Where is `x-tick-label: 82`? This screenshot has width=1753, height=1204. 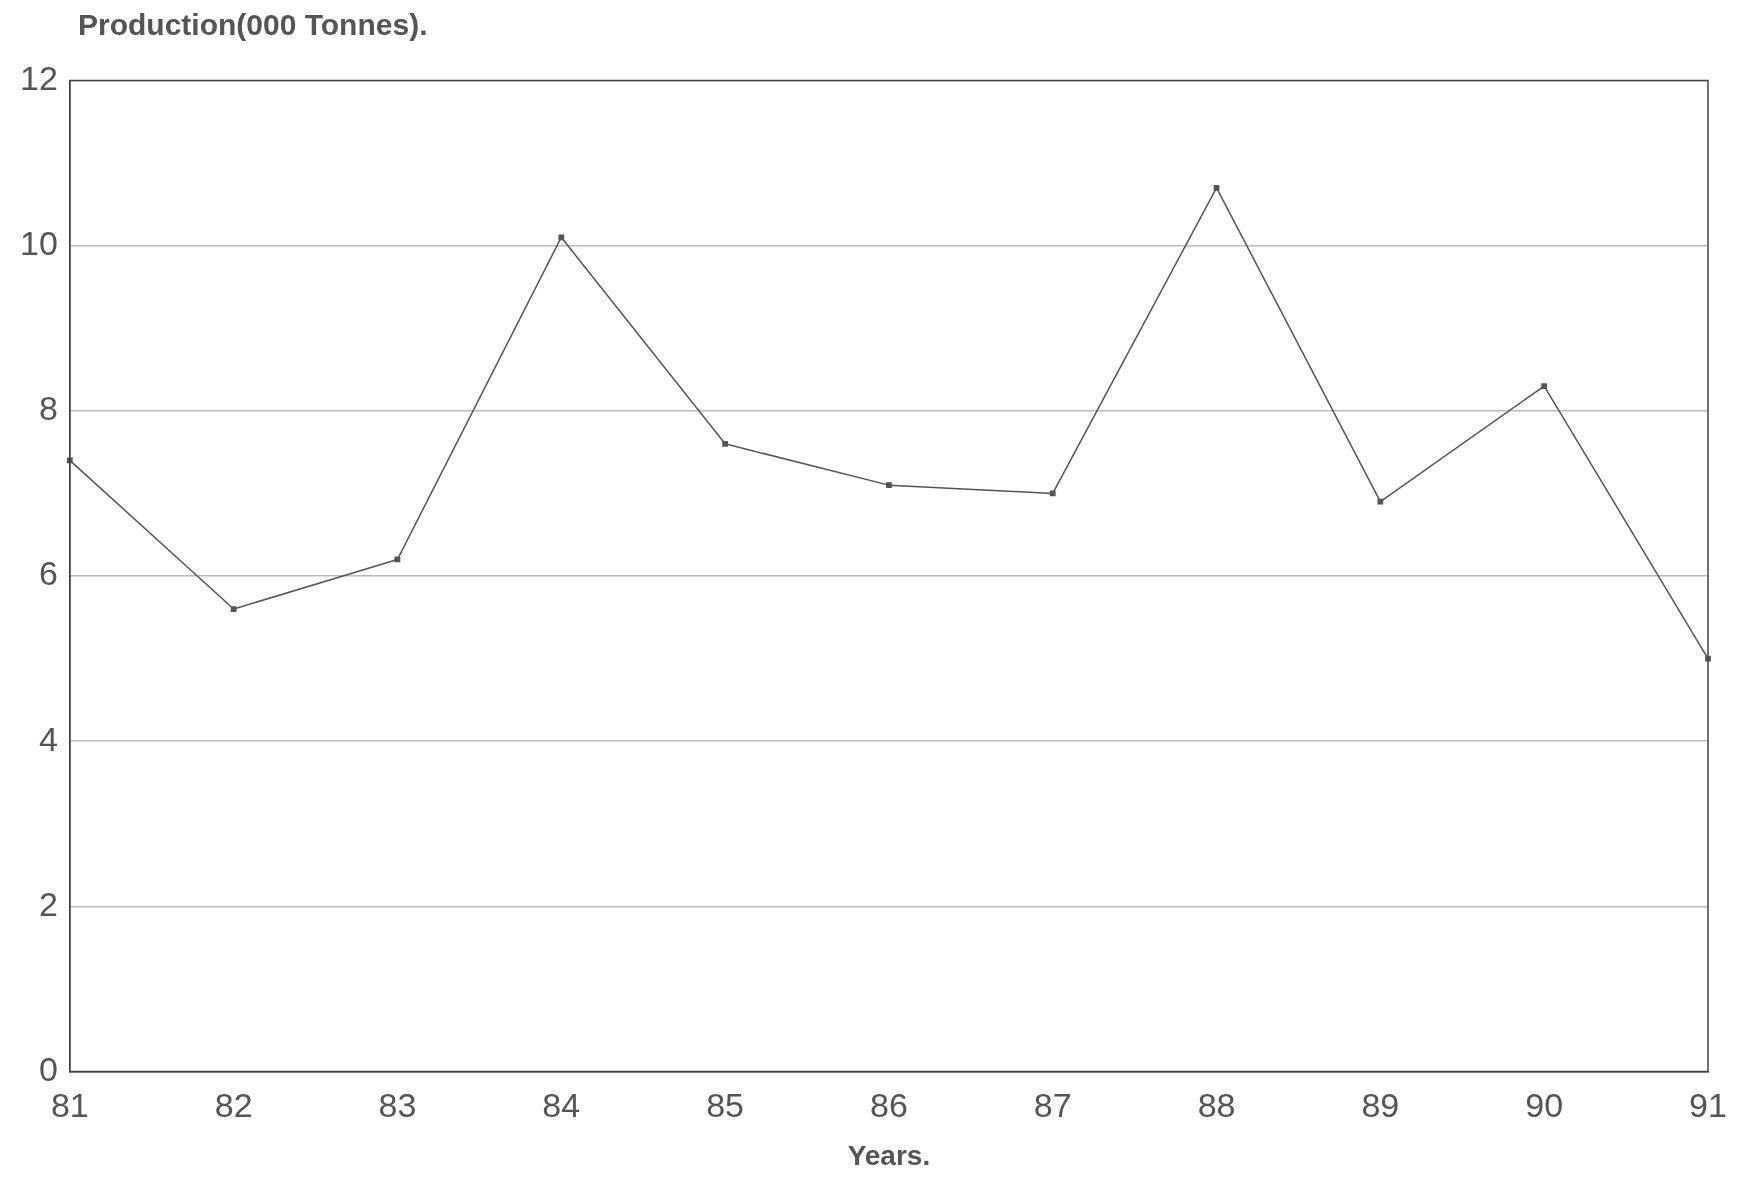 x-tick-label: 82 is located at coordinates (233, 1105).